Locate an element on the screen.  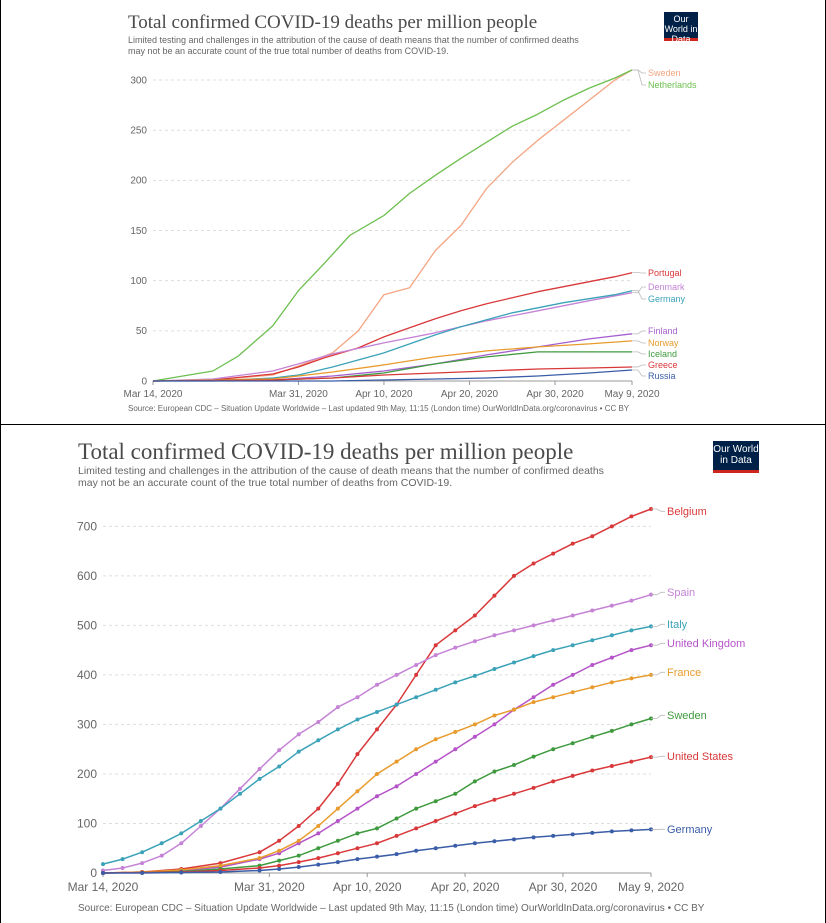
series-label: Finland is located at coordinates (663, 331).